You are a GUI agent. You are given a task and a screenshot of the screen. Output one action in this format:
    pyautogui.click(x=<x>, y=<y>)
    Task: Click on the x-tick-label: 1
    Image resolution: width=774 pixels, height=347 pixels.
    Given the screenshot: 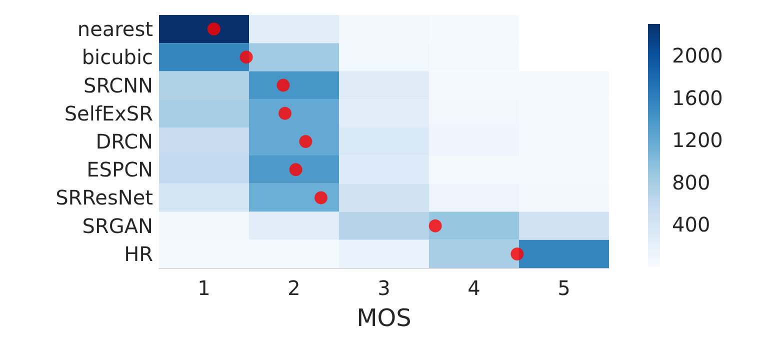 What is the action you would take?
    pyautogui.click(x=204, y=288)
    